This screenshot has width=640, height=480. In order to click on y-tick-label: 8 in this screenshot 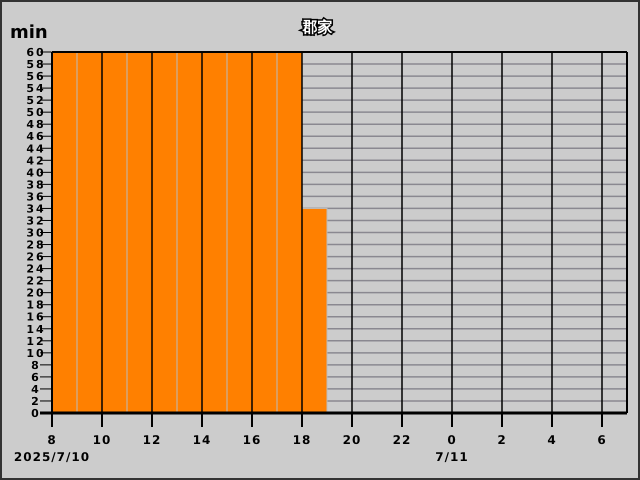, I will do `click(36, 365)`.